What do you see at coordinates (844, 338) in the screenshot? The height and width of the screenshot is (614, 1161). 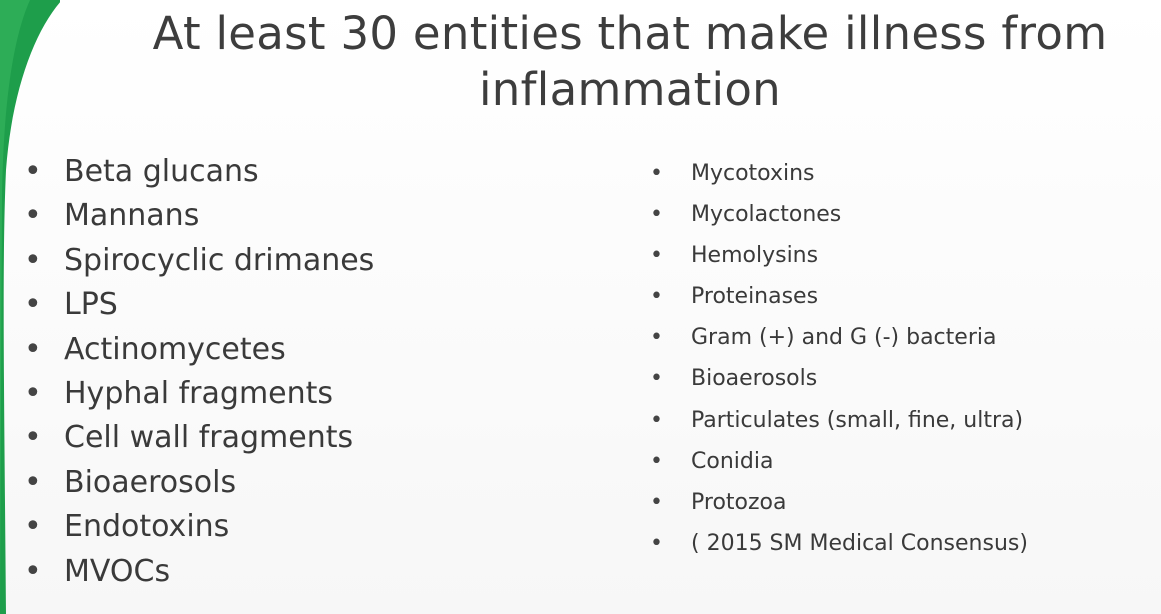 I see `list-item-label: Gram (+) and G (-) bacteria` at bounding box center [844, 338].